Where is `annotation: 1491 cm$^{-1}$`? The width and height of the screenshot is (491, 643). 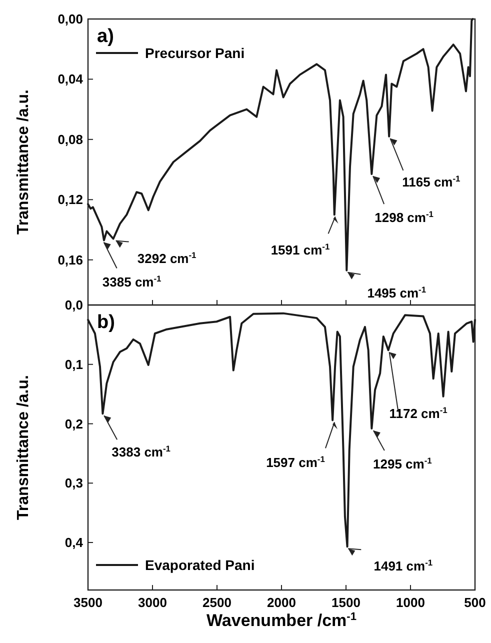
annotation: 1491 cm$^{-1}$ is located at coordinates (403, 566).